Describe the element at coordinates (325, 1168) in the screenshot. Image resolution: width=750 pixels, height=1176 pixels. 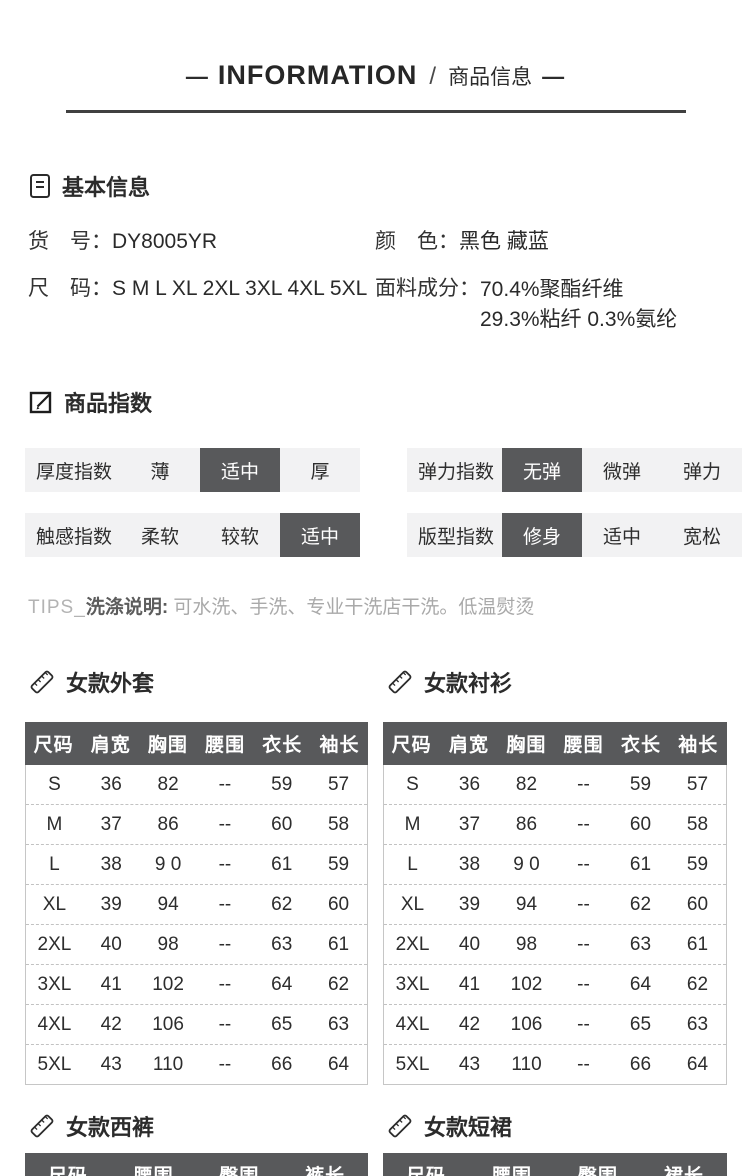
I see `column-header: 裤长` at that location.